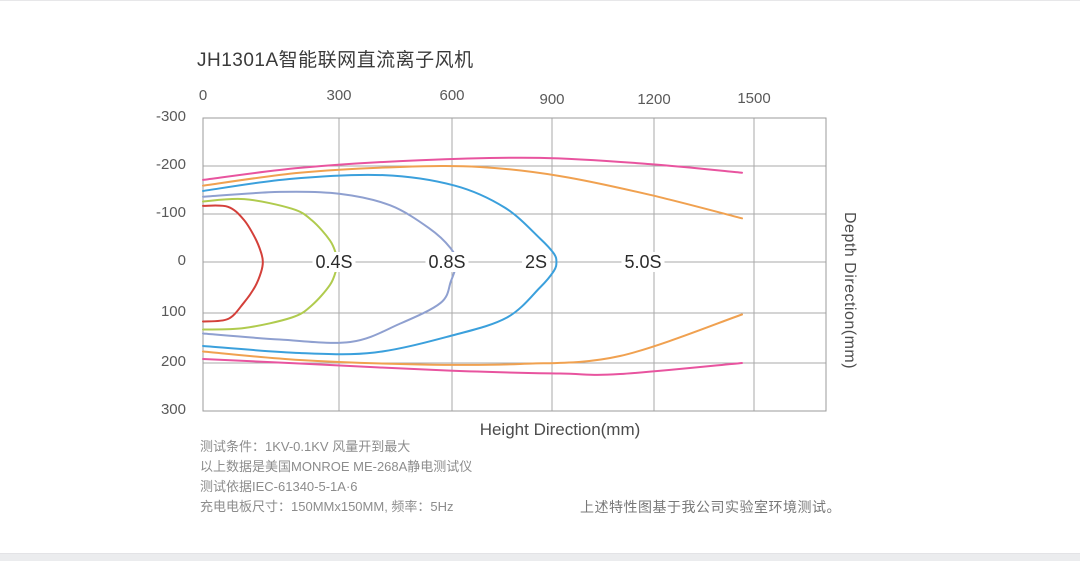  I want to click on chart-title: JH1301A智能联网直流离子风机, so click(335, 60).